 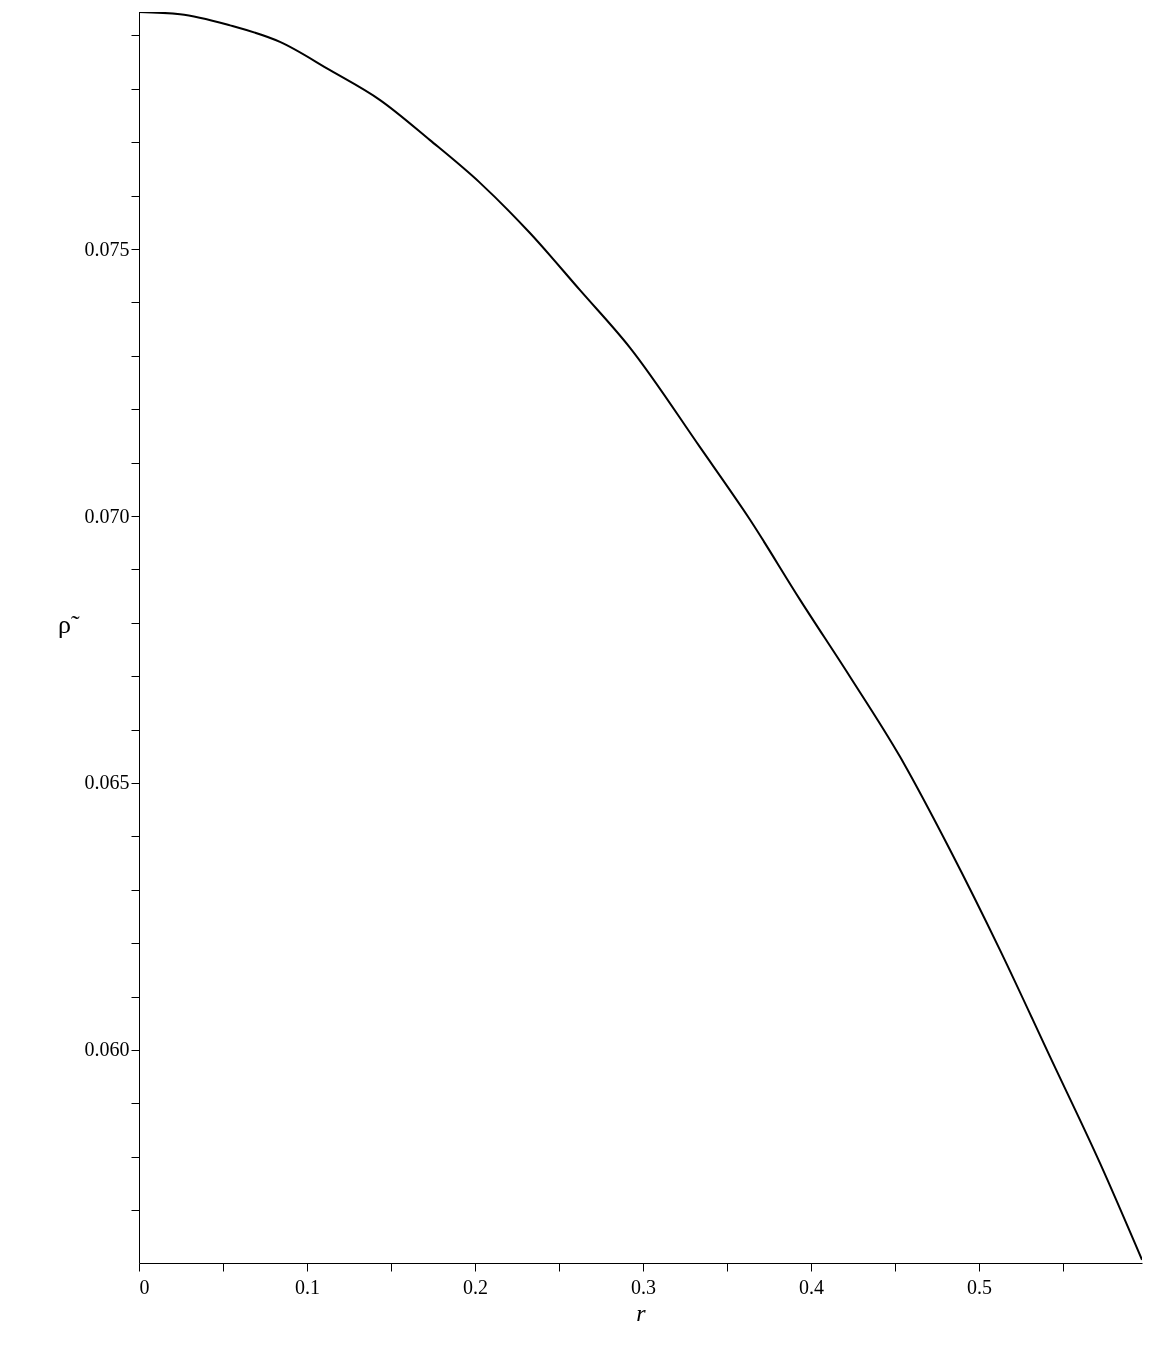 I want to click on x-tick-label: 0.2, so click(x=476, y=1286).